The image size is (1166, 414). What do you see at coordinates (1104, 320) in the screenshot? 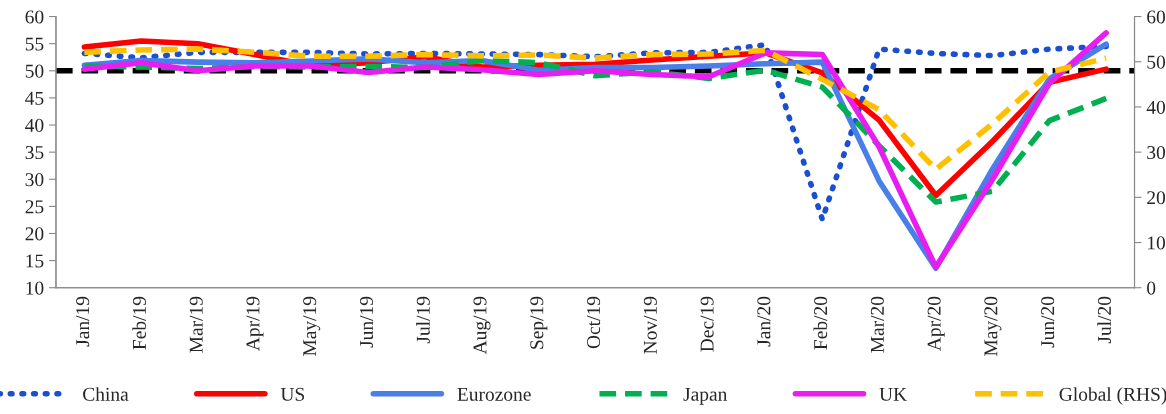
I see `x-tick-label: Jul/20` at bounding box center [1104, 320].